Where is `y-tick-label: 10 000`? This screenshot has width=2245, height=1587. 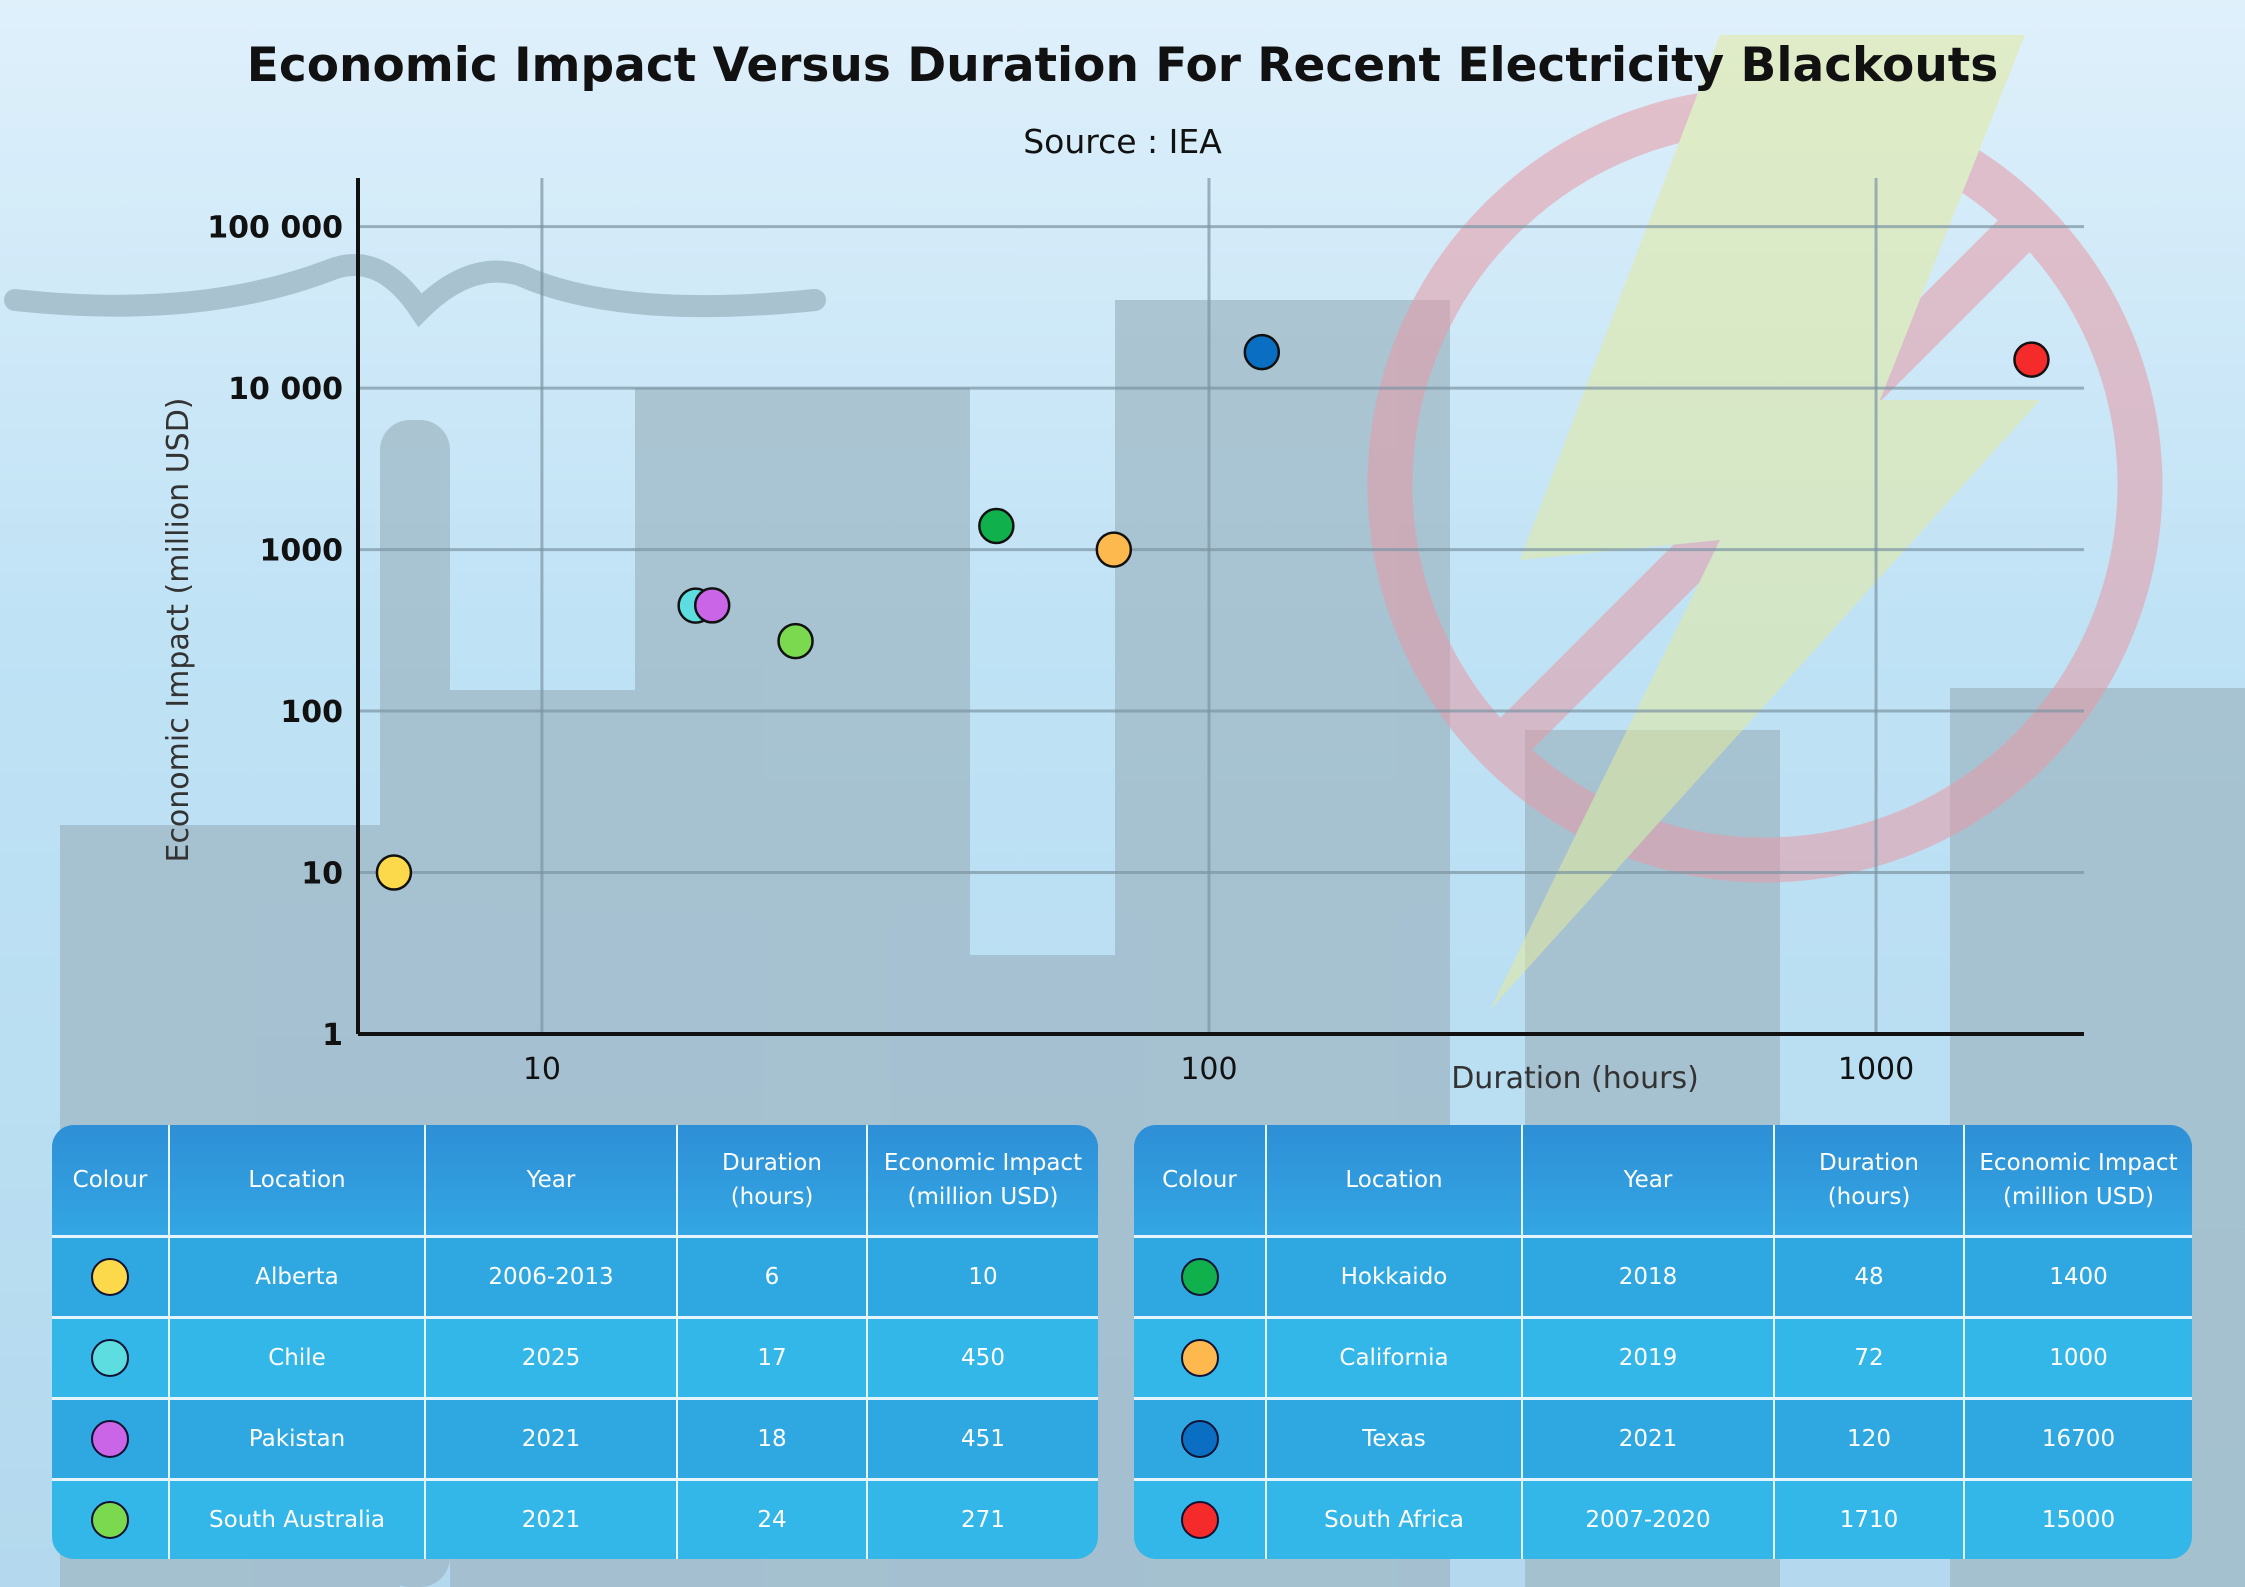 y-tick-label: 10 000 is located at coordinates (285, 389).